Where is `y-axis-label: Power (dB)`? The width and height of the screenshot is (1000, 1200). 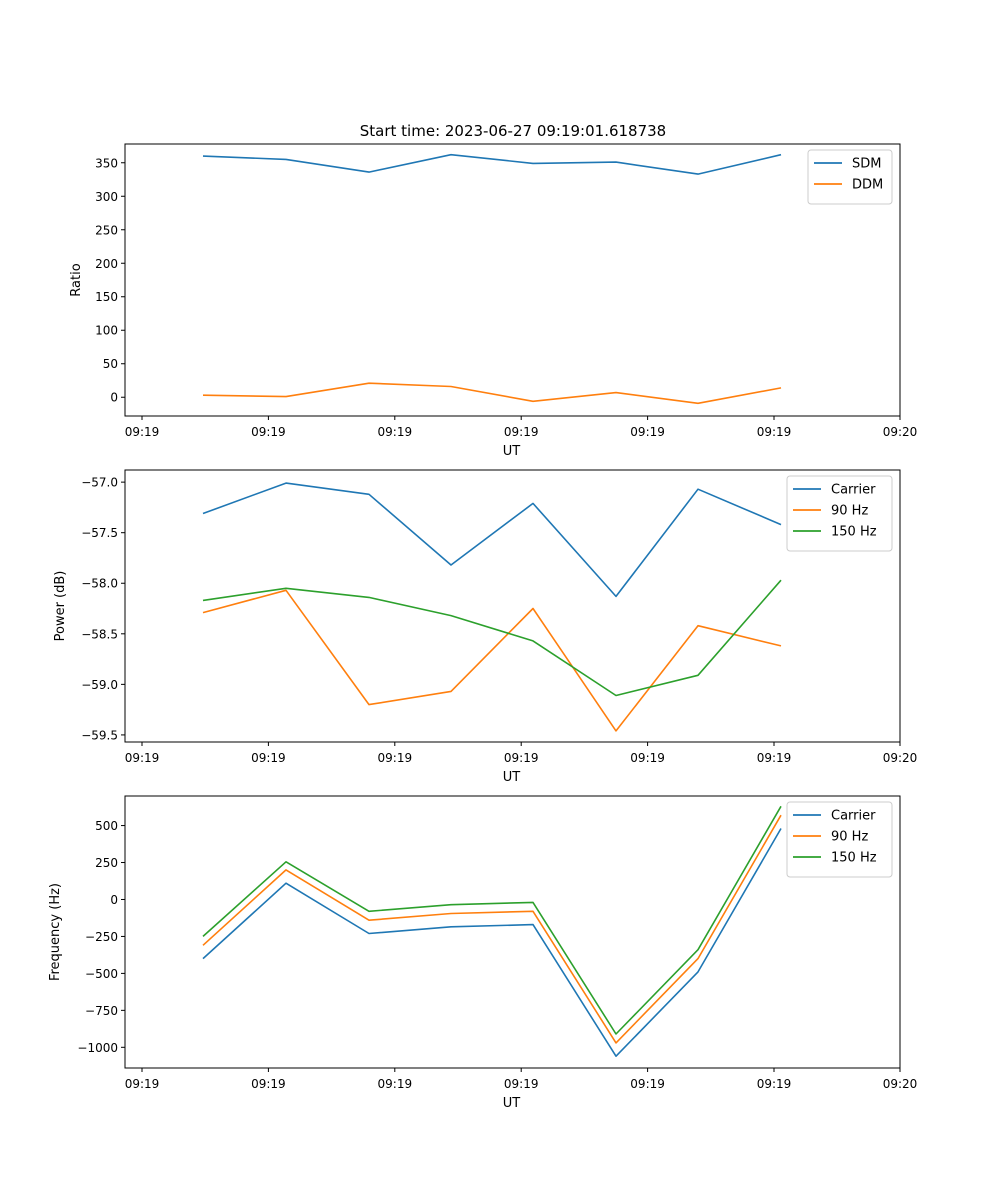
y-axis-label: Power (dB) is located at coordinates (60, 606).